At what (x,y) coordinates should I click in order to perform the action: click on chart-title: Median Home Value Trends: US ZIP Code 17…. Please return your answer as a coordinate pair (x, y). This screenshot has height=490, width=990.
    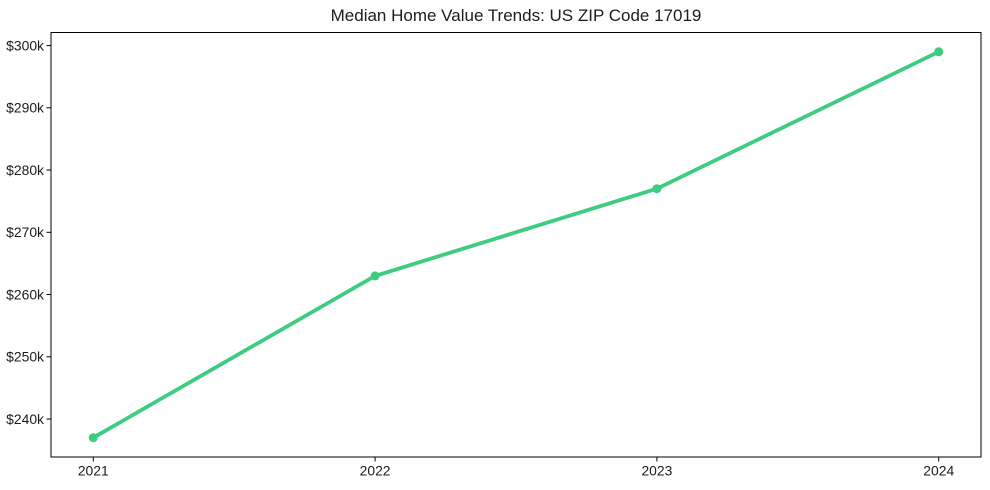
    Looking at the image, I should click on (516, 15).